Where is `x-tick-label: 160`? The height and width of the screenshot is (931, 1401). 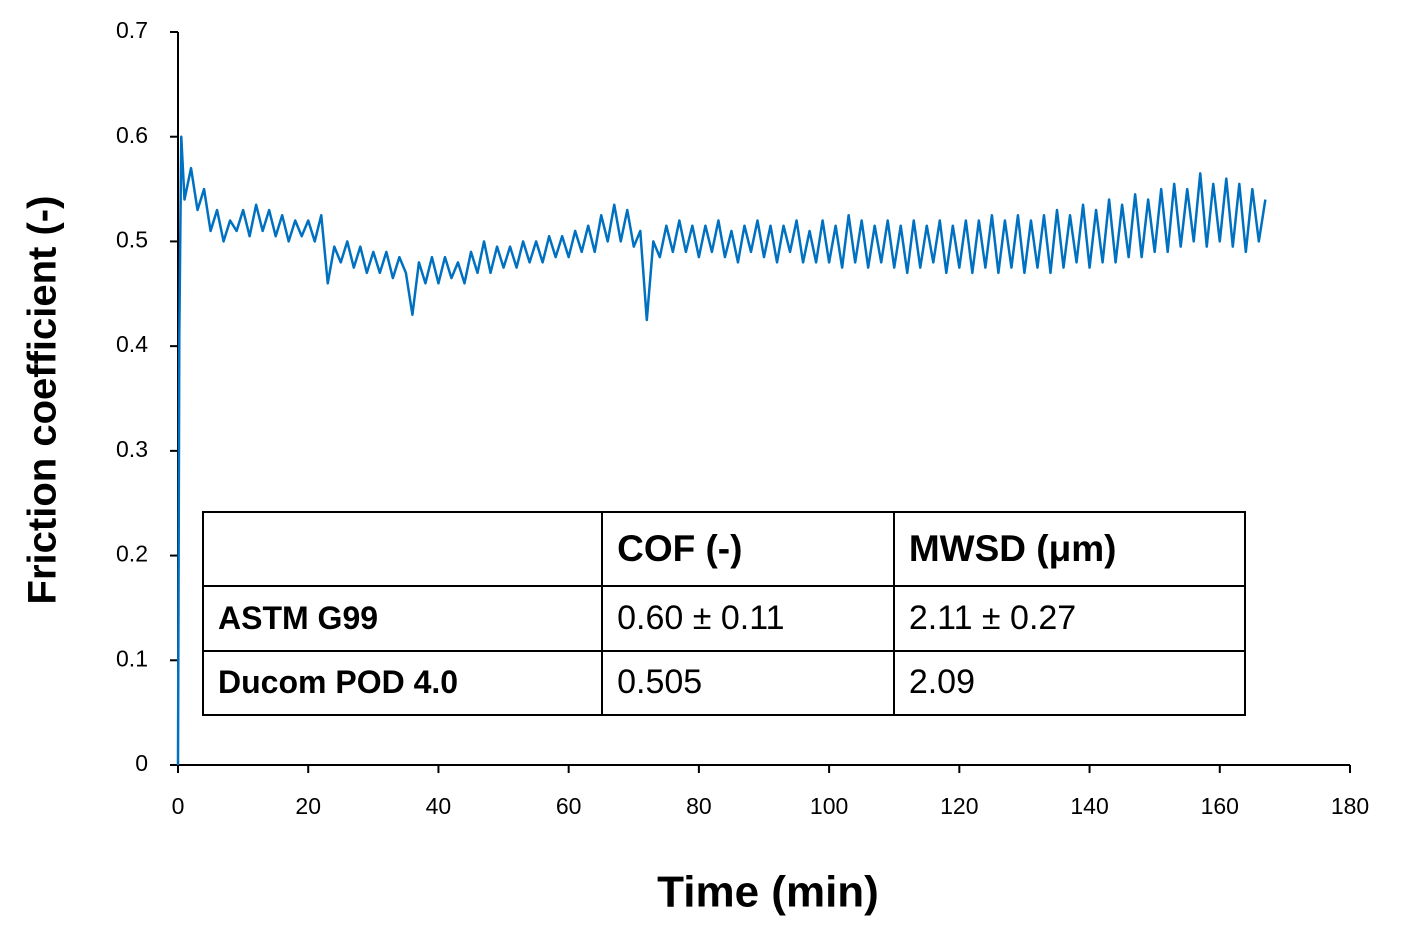
x-tick-label: 160 is located at coordinates (1220, 806).